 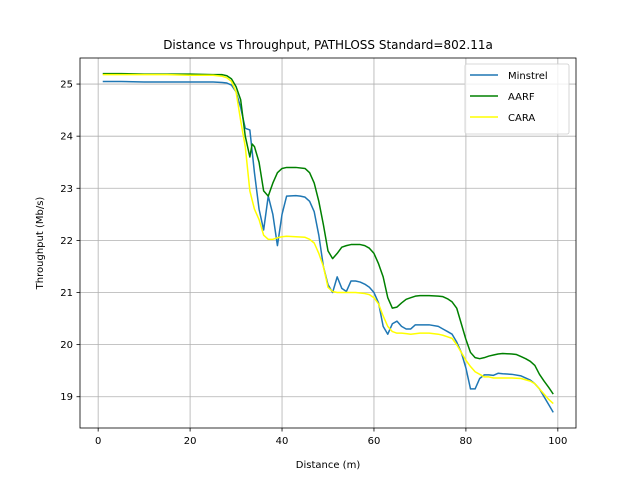 I want to click on legend-label-aarf: AARF, so click(x=521, y=97).